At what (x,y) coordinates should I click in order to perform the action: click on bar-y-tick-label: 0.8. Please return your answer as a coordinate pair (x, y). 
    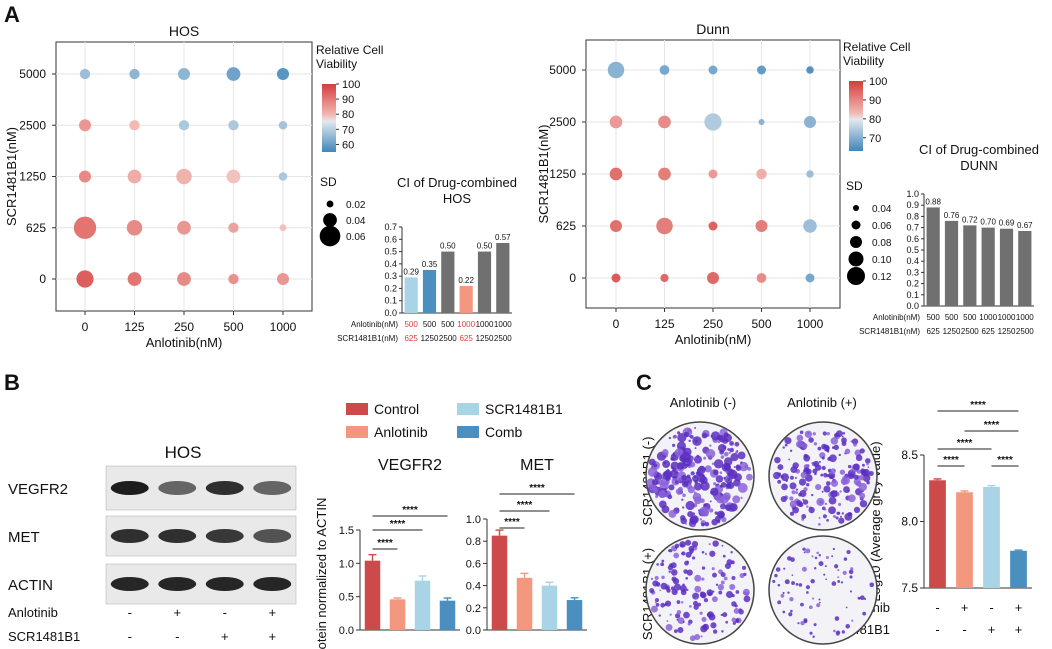
    Looking at the image, I should click on (473, 542).